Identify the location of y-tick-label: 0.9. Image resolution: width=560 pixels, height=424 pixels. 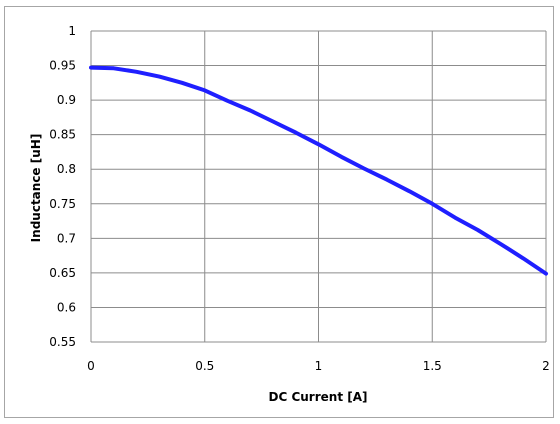
(66, 100).